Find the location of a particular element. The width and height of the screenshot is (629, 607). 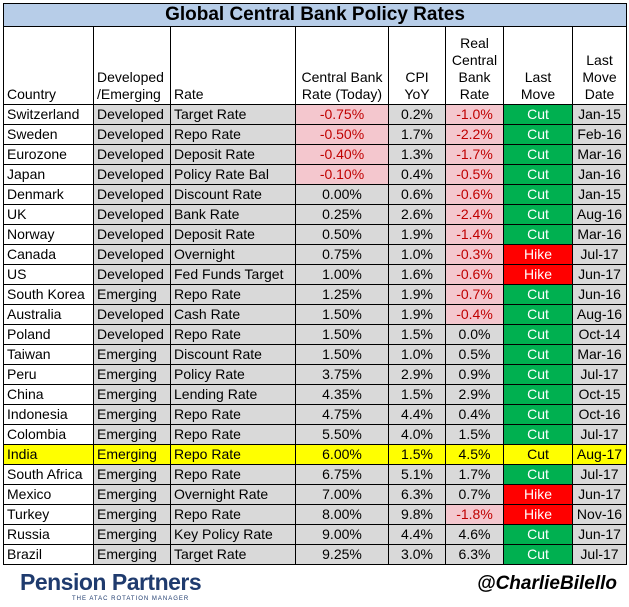

cell-cpi-yoy: 5.1% is located at coordinates (417, 474).